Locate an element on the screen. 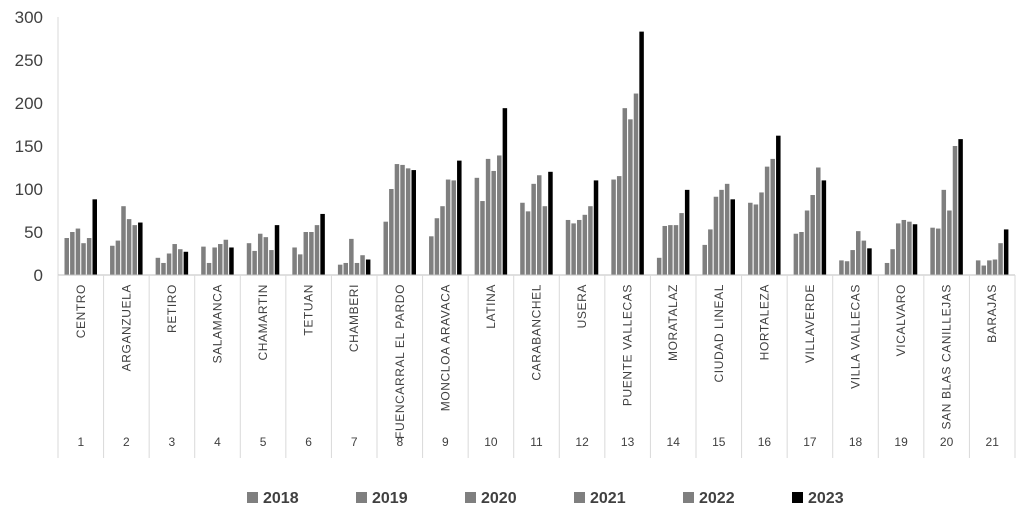 The height and width of the screenshot is (512, 1021). x-category-label: CENTRO is located at coordinates (81, 311).